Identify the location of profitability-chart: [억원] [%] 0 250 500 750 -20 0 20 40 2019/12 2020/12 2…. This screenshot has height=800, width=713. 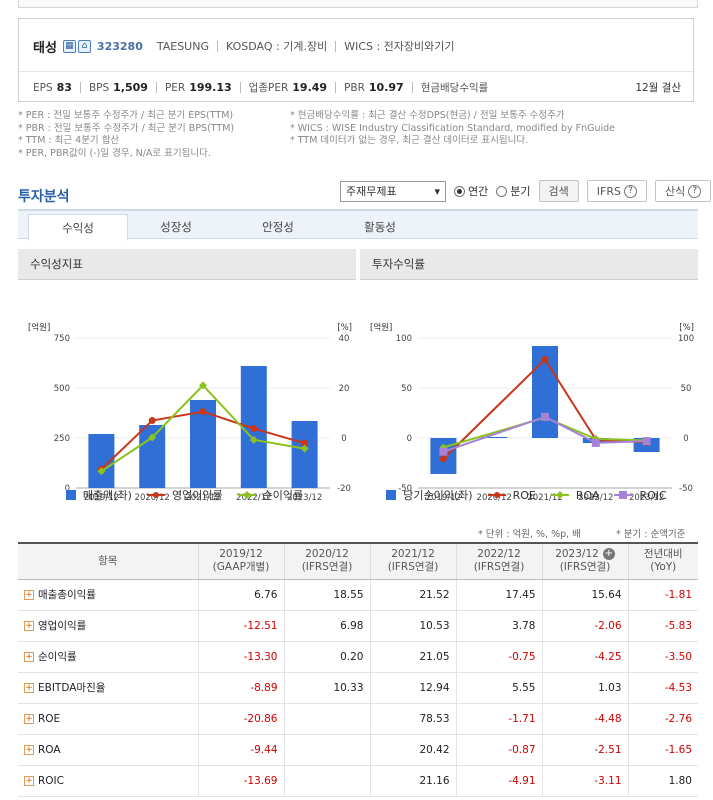
(190, 412).